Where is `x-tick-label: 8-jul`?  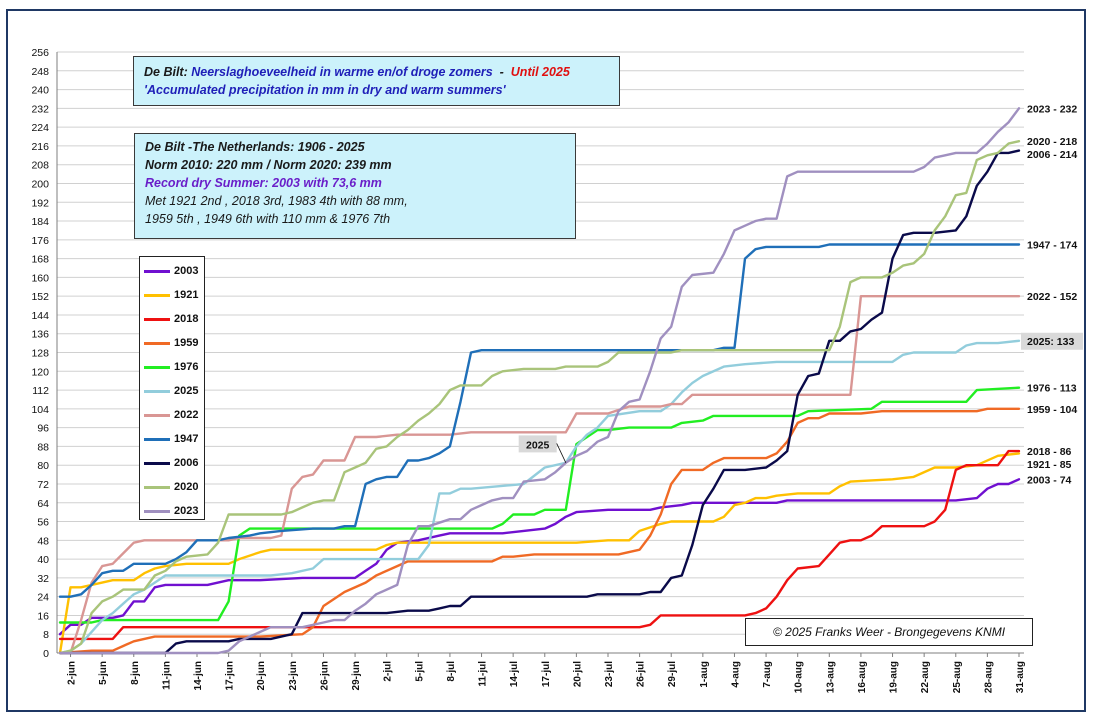
x-tick-label: 8-jul is located at coordinates (451, 671).